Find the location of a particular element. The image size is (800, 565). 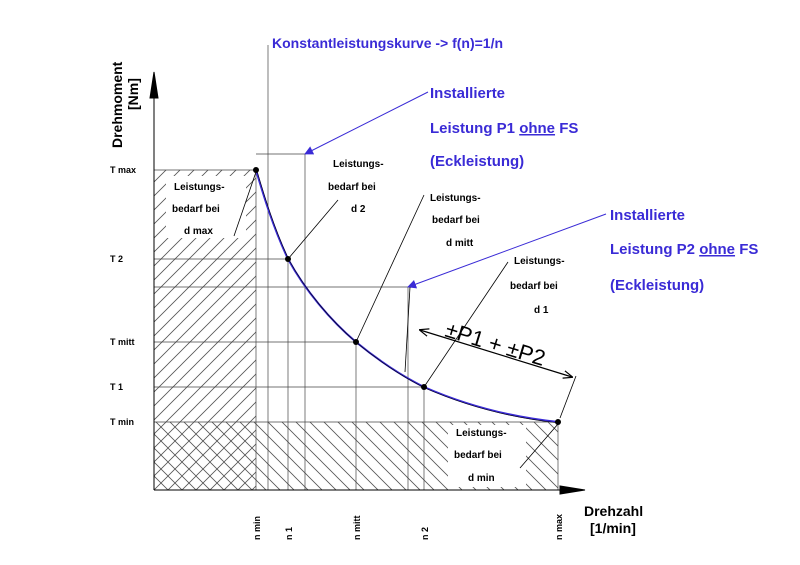

x-axis-title-line2: [1/min] is located at coordinates (613, 528).